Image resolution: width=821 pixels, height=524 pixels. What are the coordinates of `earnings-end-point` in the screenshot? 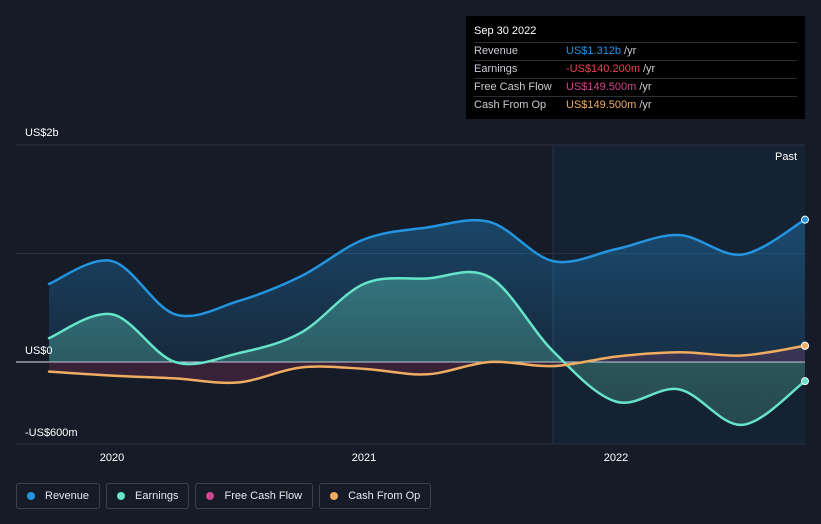 It's located at (805, 381).